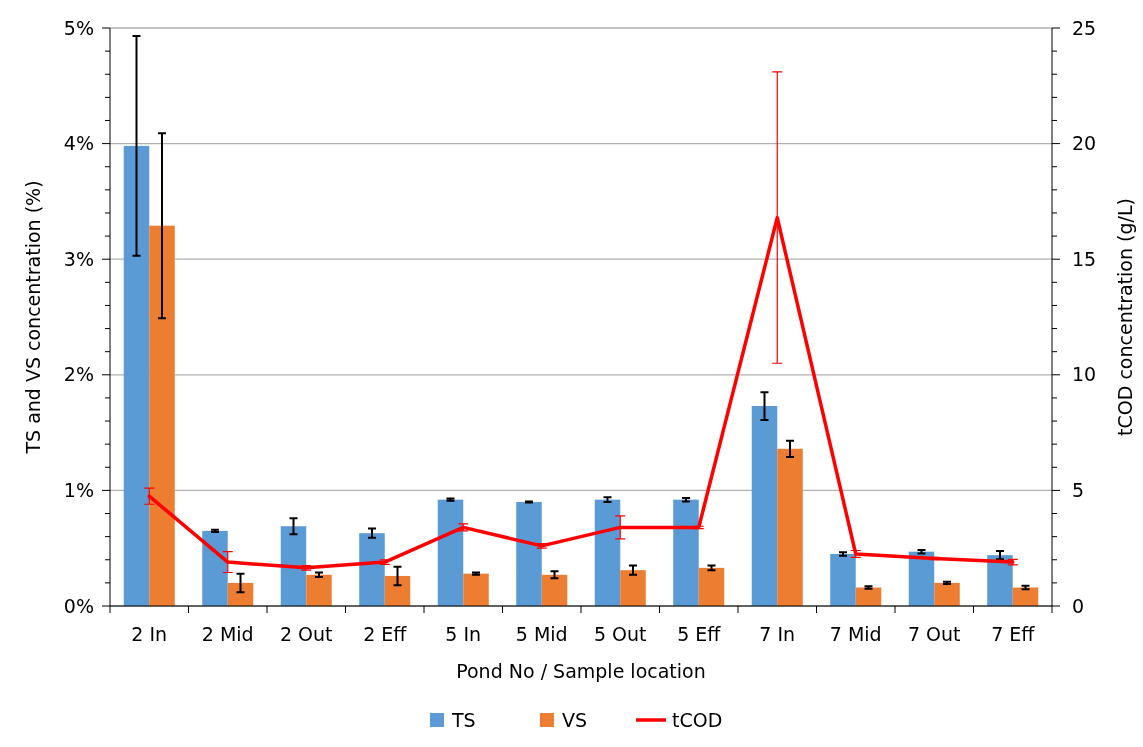 The height and width of the screenshot is (747, 1143). Describe the element at coordinates (575, 719) in the screenshot. I see `legend-label: VS` at that location.